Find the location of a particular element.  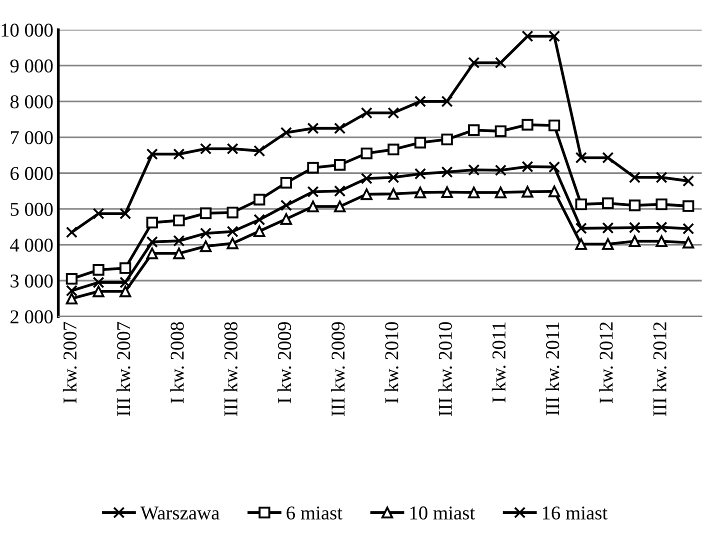

y-tick-label: 3 000 is located at coordinates (31, 281).